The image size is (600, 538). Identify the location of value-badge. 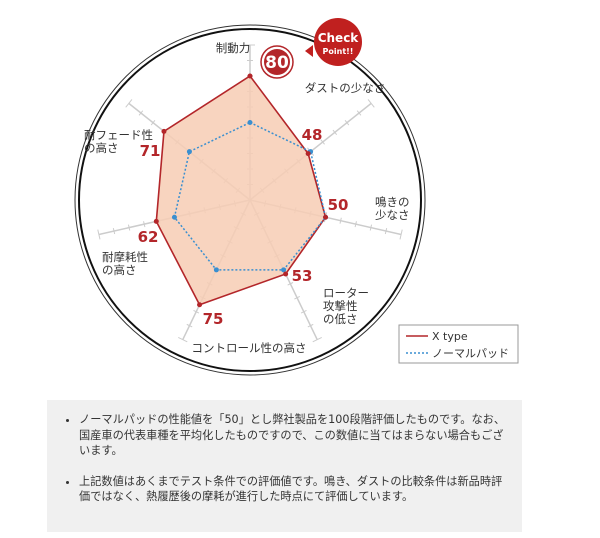
(277, 62).